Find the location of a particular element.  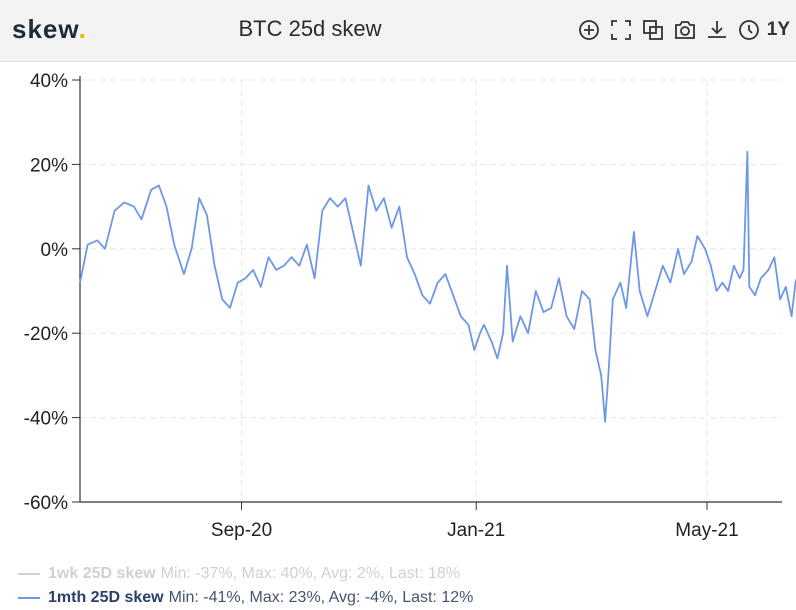

legend-series-stats: Min: -37%, Max: 40%, Avg: 2%, Last: 18% is located at coordinates (310, 573).